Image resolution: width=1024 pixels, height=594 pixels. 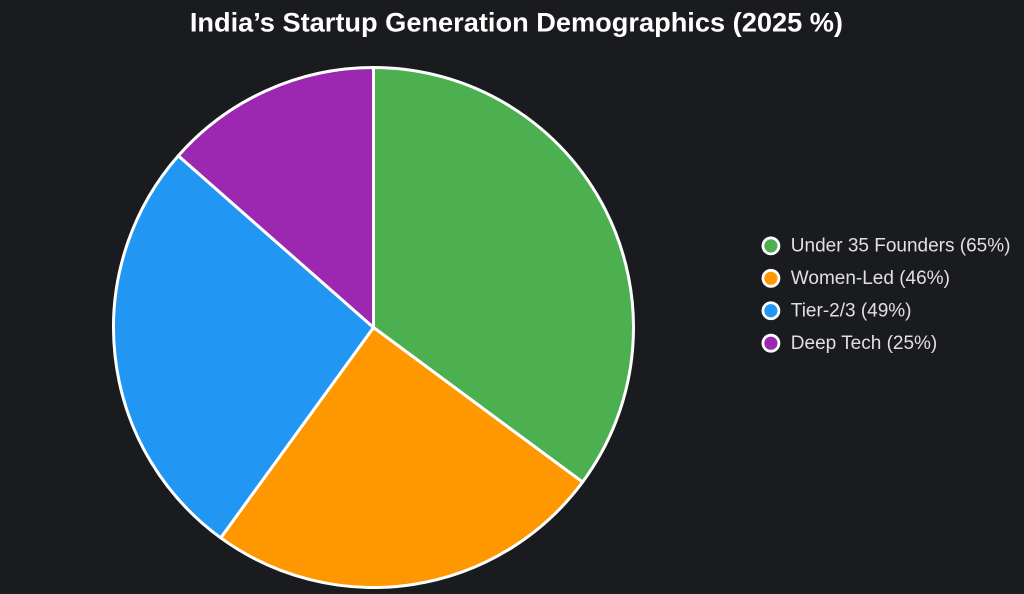 I want to click on svg-text: Under 35 Founders (65%), so click(x=901, y=246).